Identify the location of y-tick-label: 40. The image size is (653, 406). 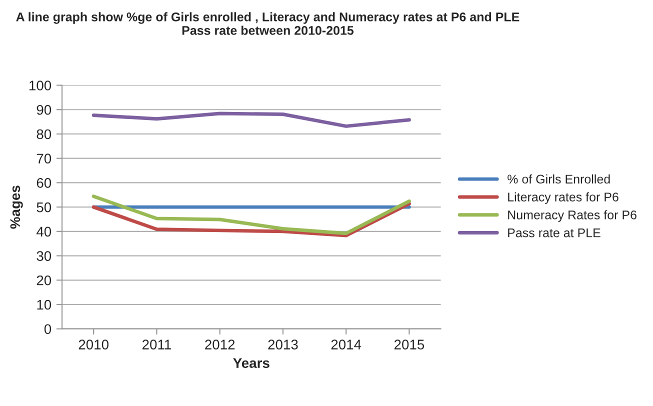
(44, 231).